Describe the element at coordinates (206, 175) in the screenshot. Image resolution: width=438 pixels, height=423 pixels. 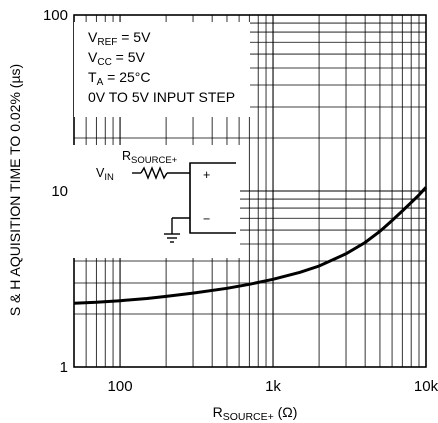
I see `plus-sign: +` at that location.